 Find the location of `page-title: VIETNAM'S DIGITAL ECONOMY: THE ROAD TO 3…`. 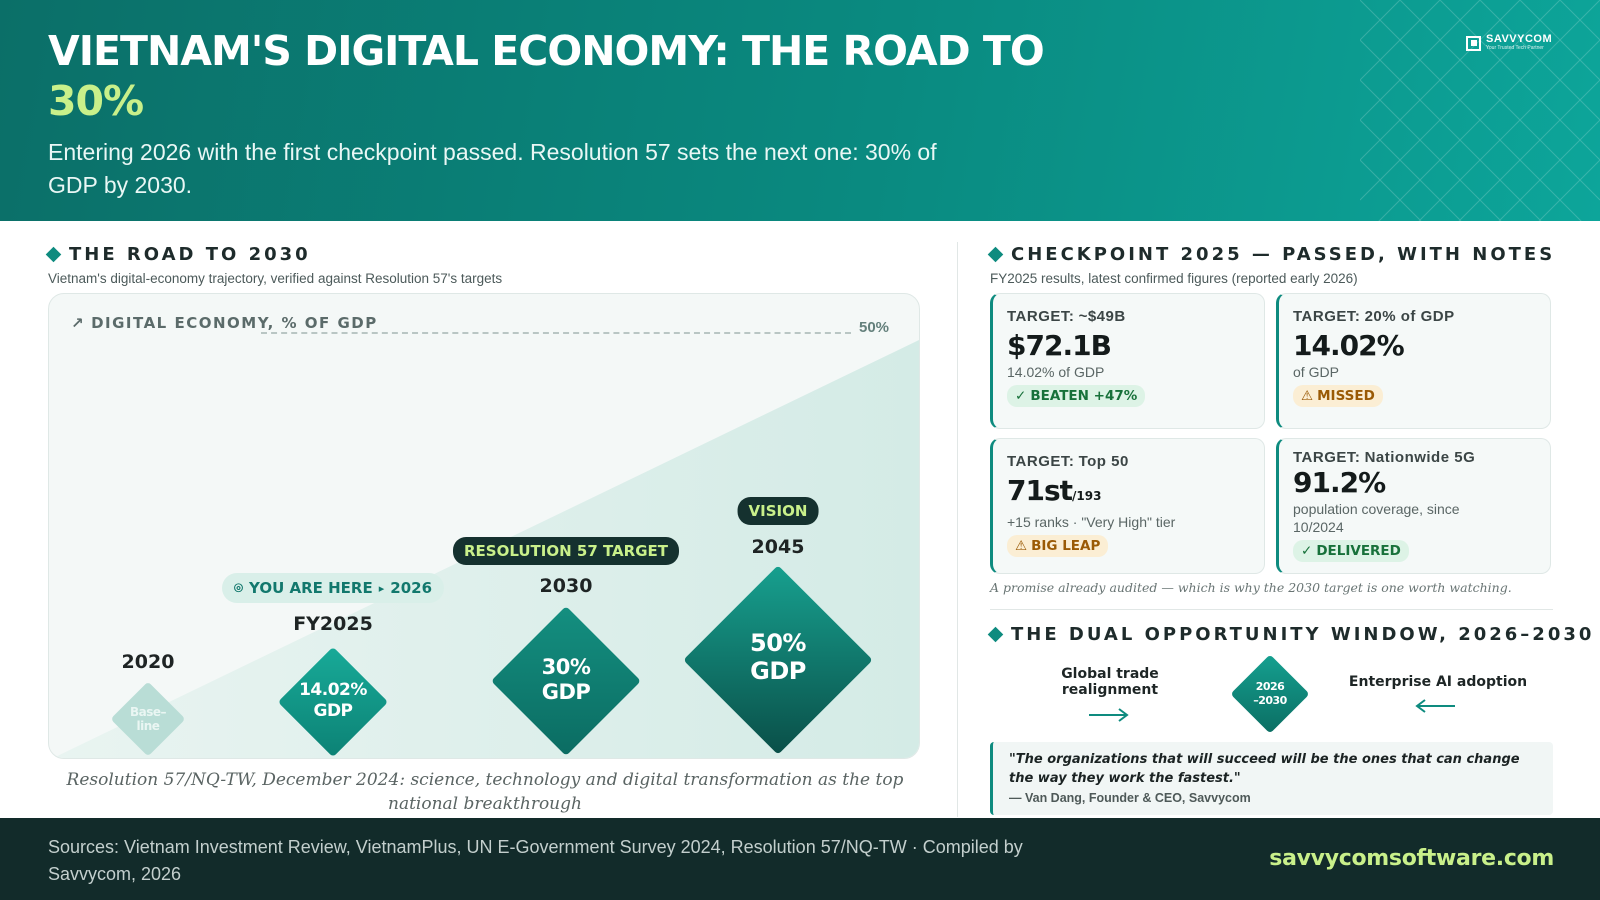

page-title: VIETNAM'S DIGITAL ECONOMY: THE ROAD TO 3… is located at coordinates (558, 76).